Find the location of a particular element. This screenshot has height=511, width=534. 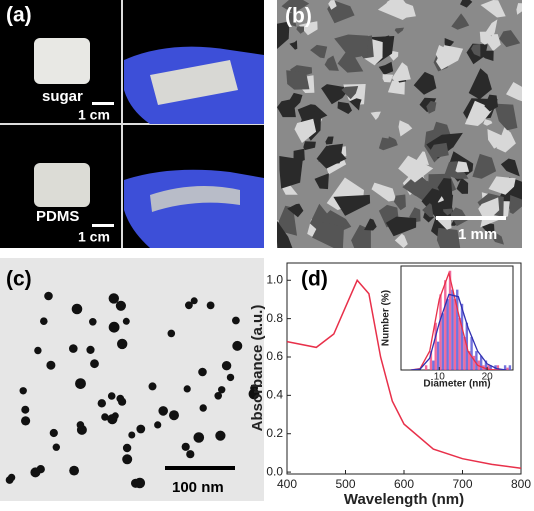

sugar-cube is located at coordinates (62, 61).